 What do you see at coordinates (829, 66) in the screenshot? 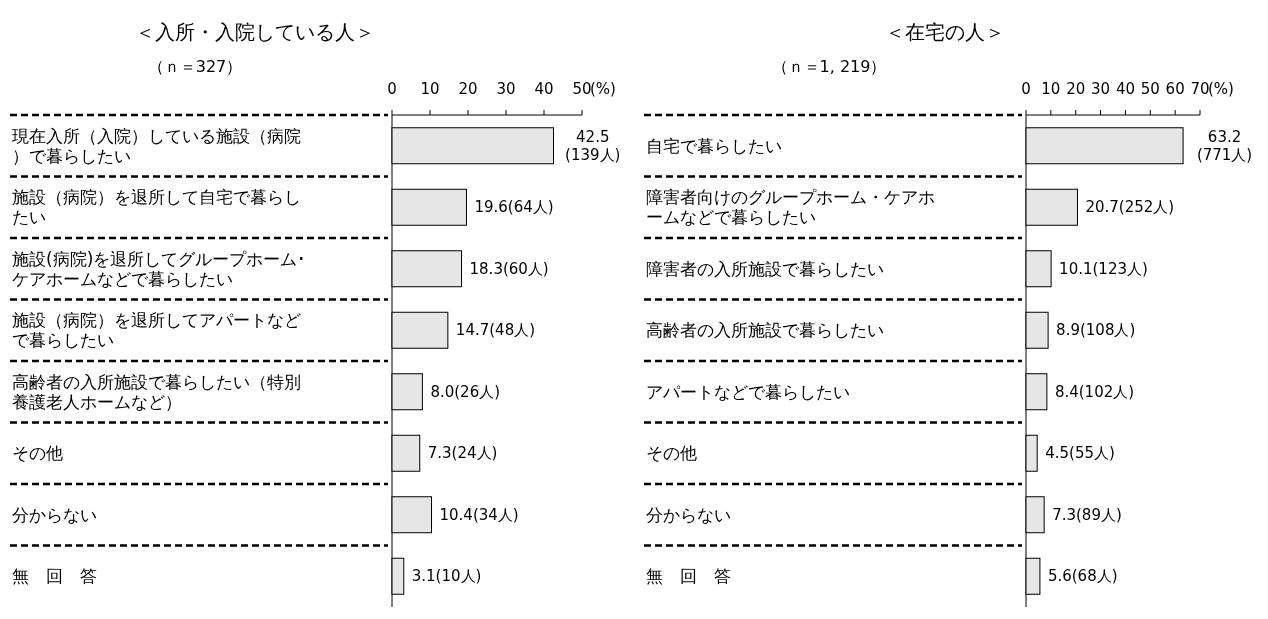
I see `text: （ｎ＝1, 219）` at bounding box center [829, 66].